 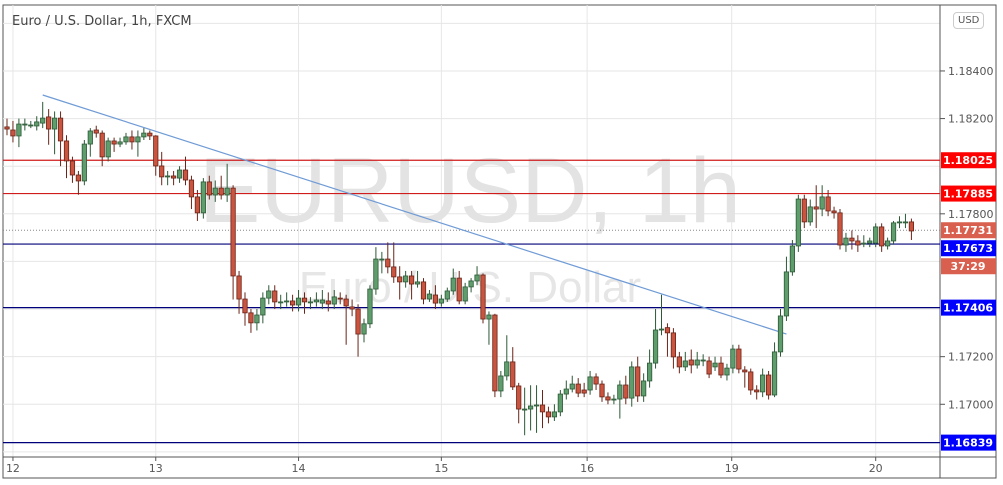 I want to click on y-tick-label: 1.18400, so click(x=971, y=71).